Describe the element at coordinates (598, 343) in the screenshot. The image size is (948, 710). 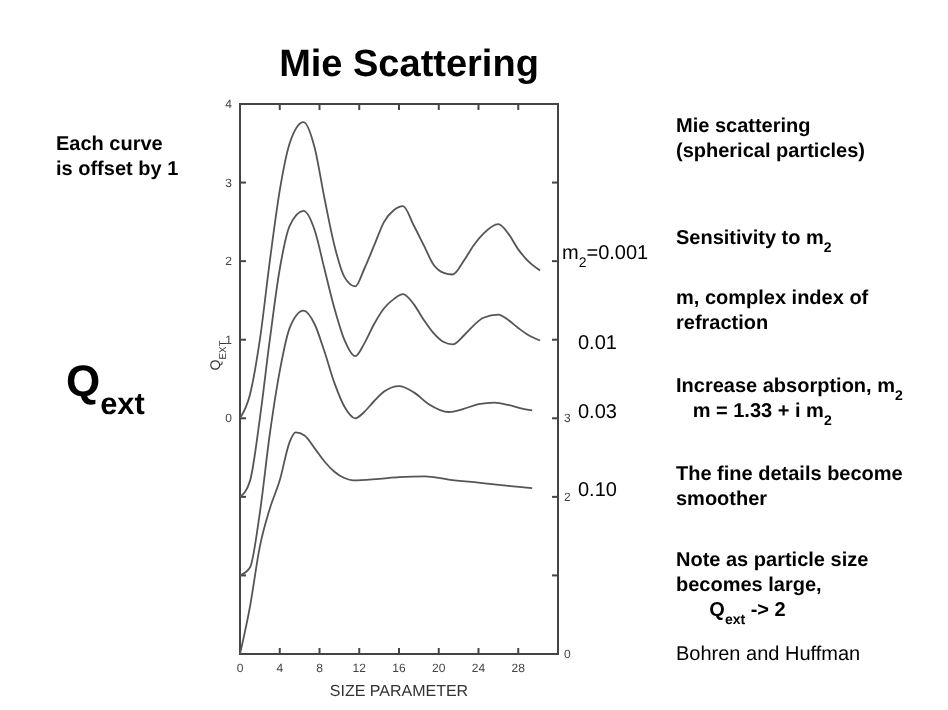
I see `series-label: 0.01` at that location.